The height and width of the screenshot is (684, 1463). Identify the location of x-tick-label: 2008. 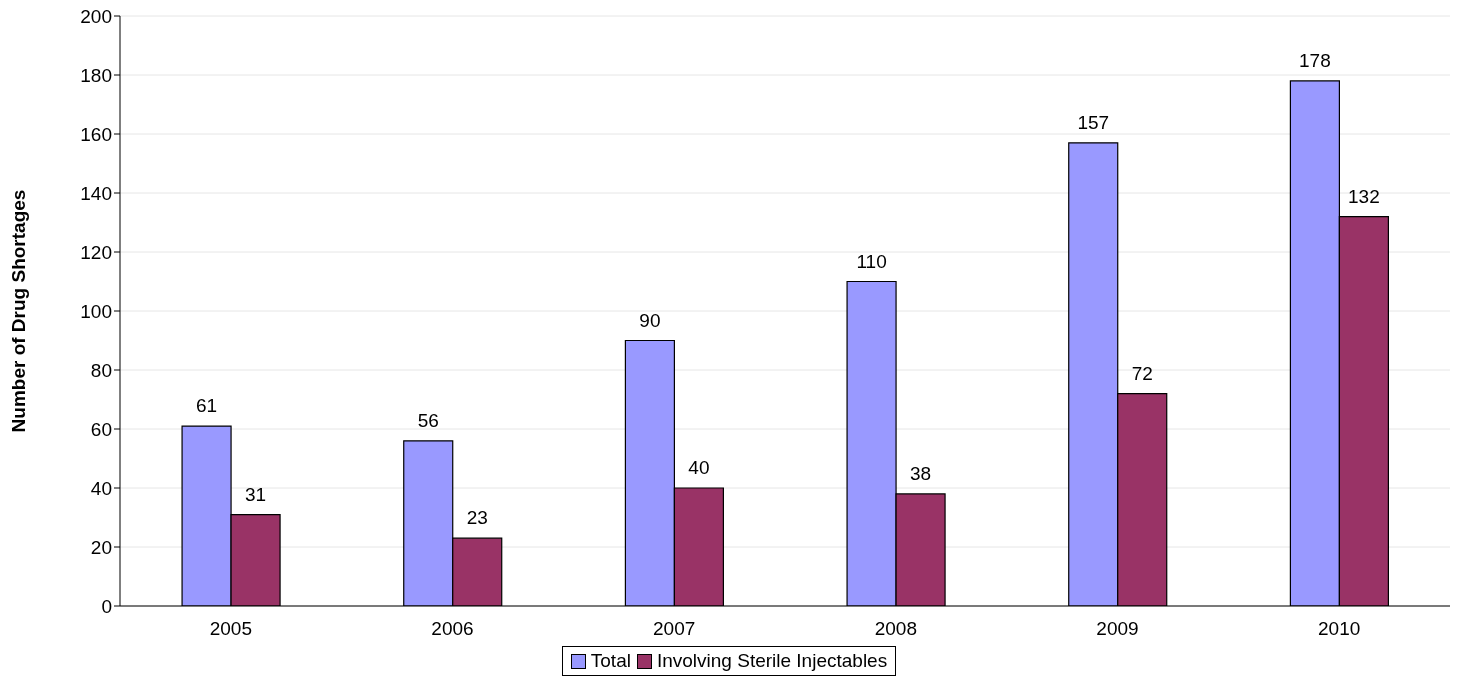
(895, 629).